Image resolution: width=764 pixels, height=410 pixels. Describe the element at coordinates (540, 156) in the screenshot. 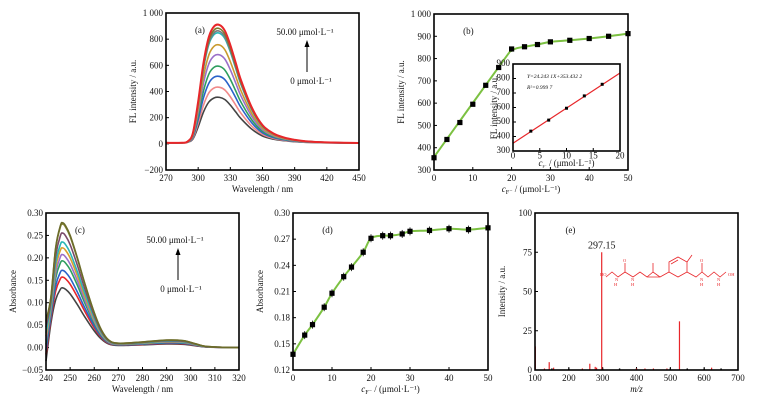

I see `x-tick-label: 5` at that location.